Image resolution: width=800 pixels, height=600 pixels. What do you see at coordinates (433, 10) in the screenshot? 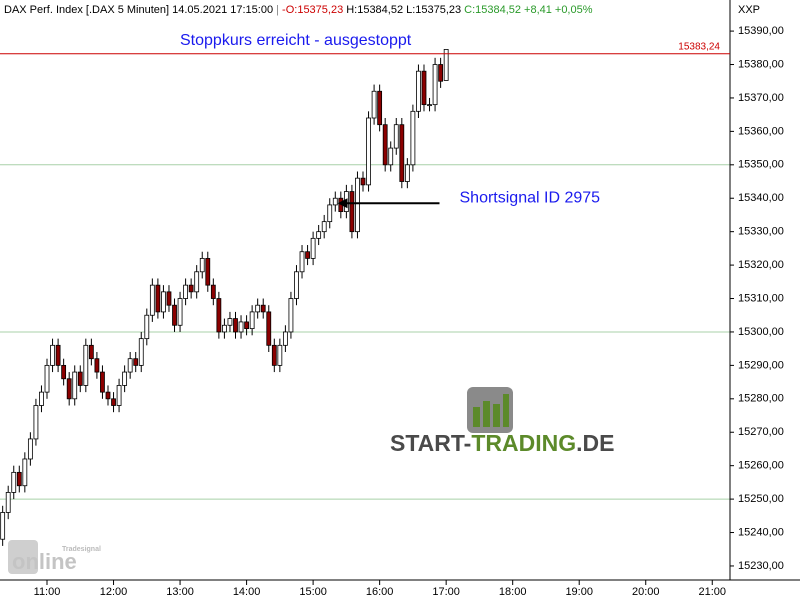
I see `header-low: L:15375,23` at bounding box center [433, 10].